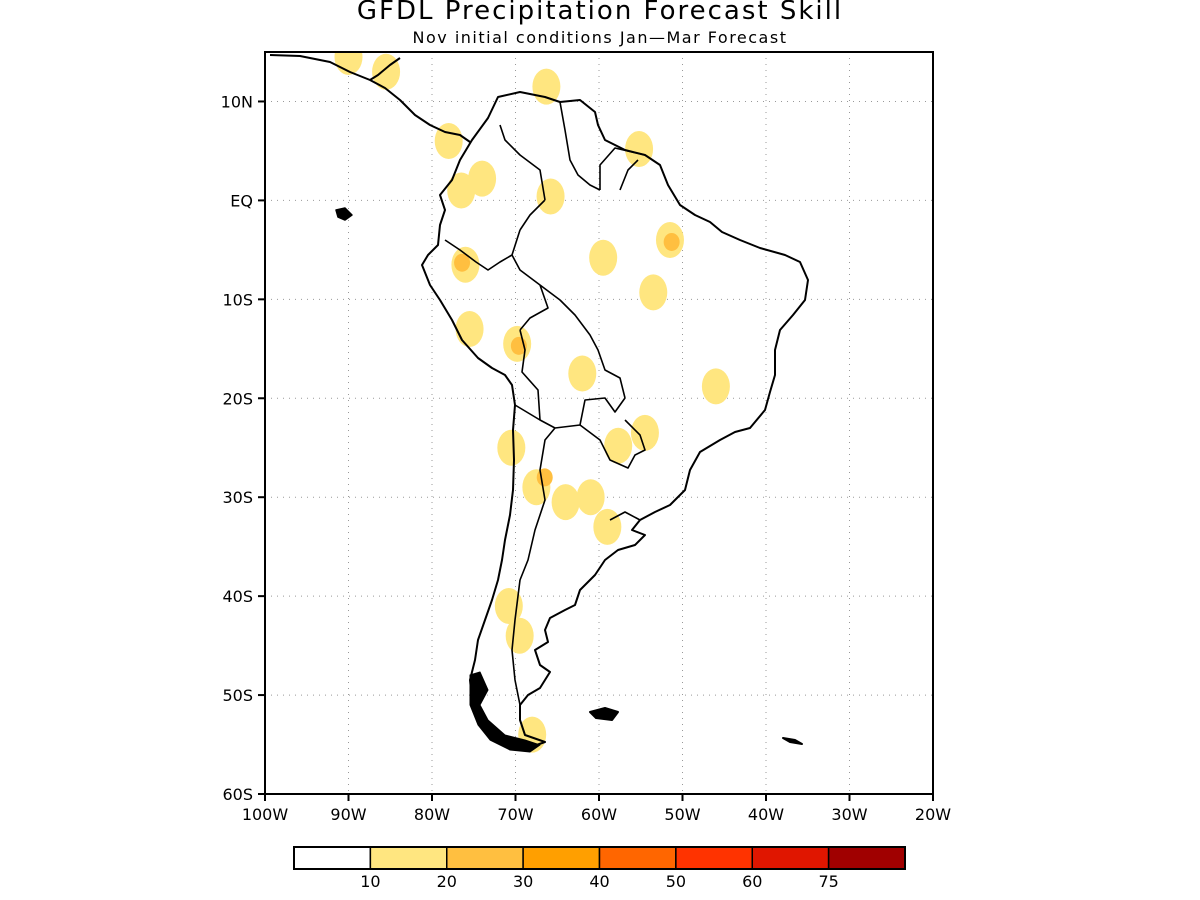 The height and width of the screenshot is (900, 1200). What do you see at coordinates (237, 794) in the screenshot?
I see `lat-tick-label: 60S` at bounding box center [237, 794].